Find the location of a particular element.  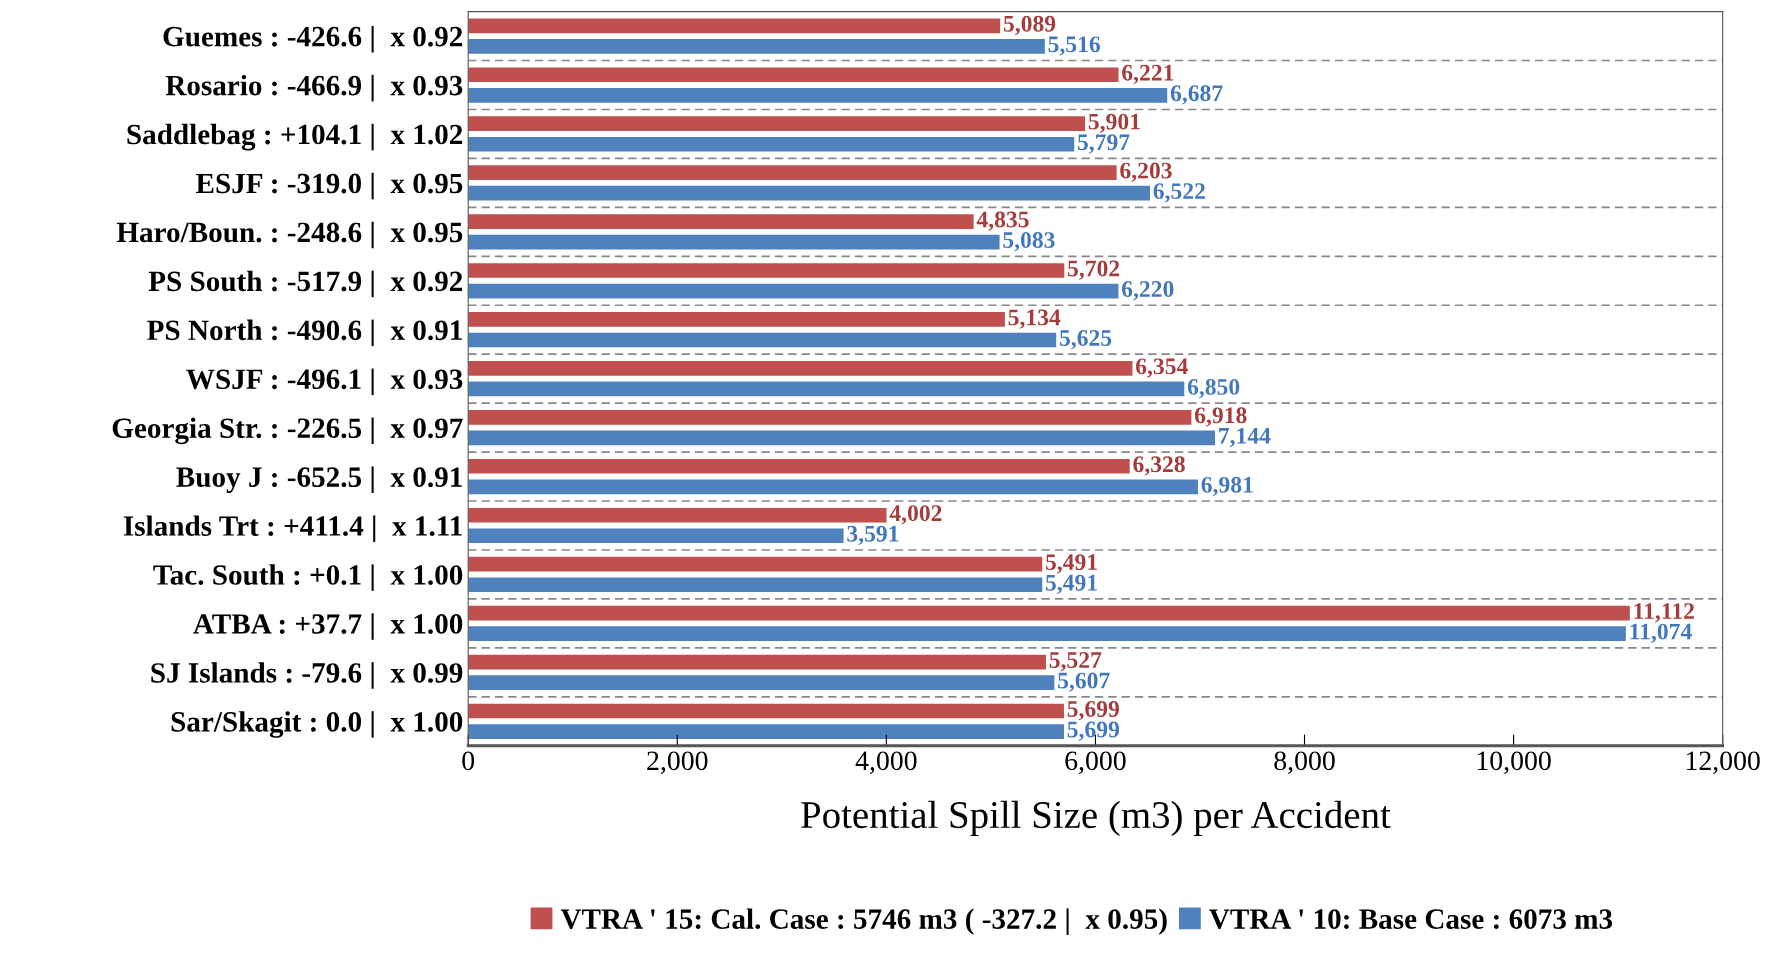

y-tick-label: Guemes : -426.6 | x 0.92 is located at coordinates (313, 39).